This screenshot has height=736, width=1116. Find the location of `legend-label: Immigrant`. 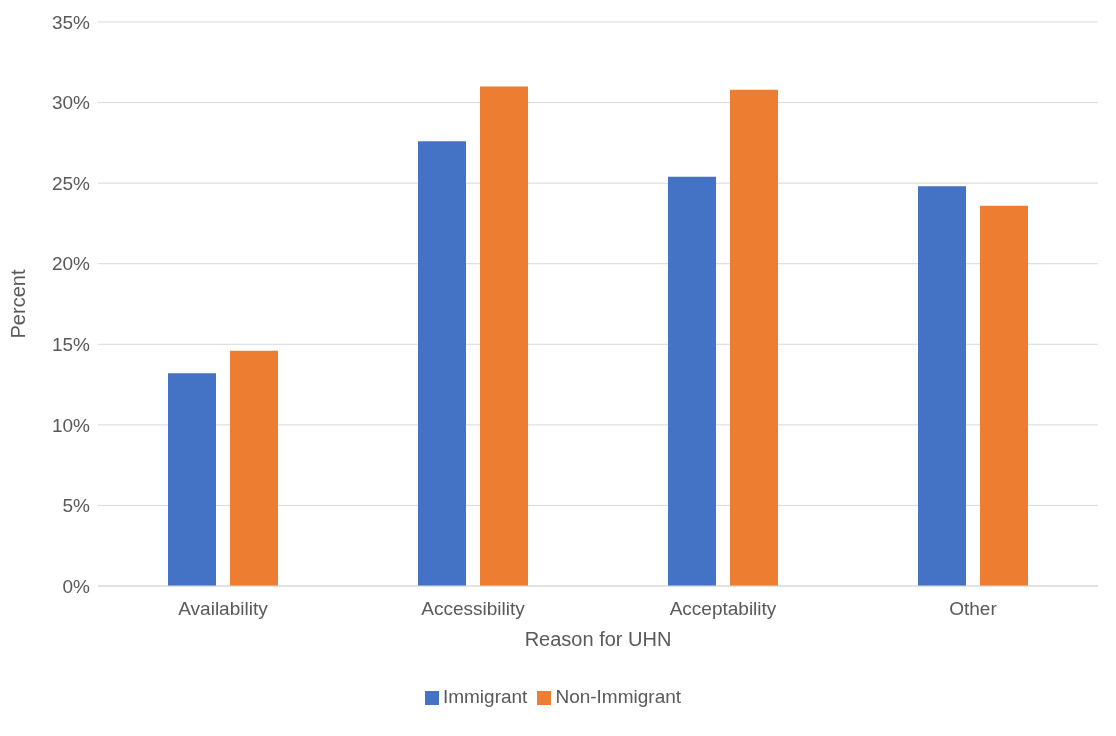

legend-label: Immigrant is located at coordinates (485, 696).